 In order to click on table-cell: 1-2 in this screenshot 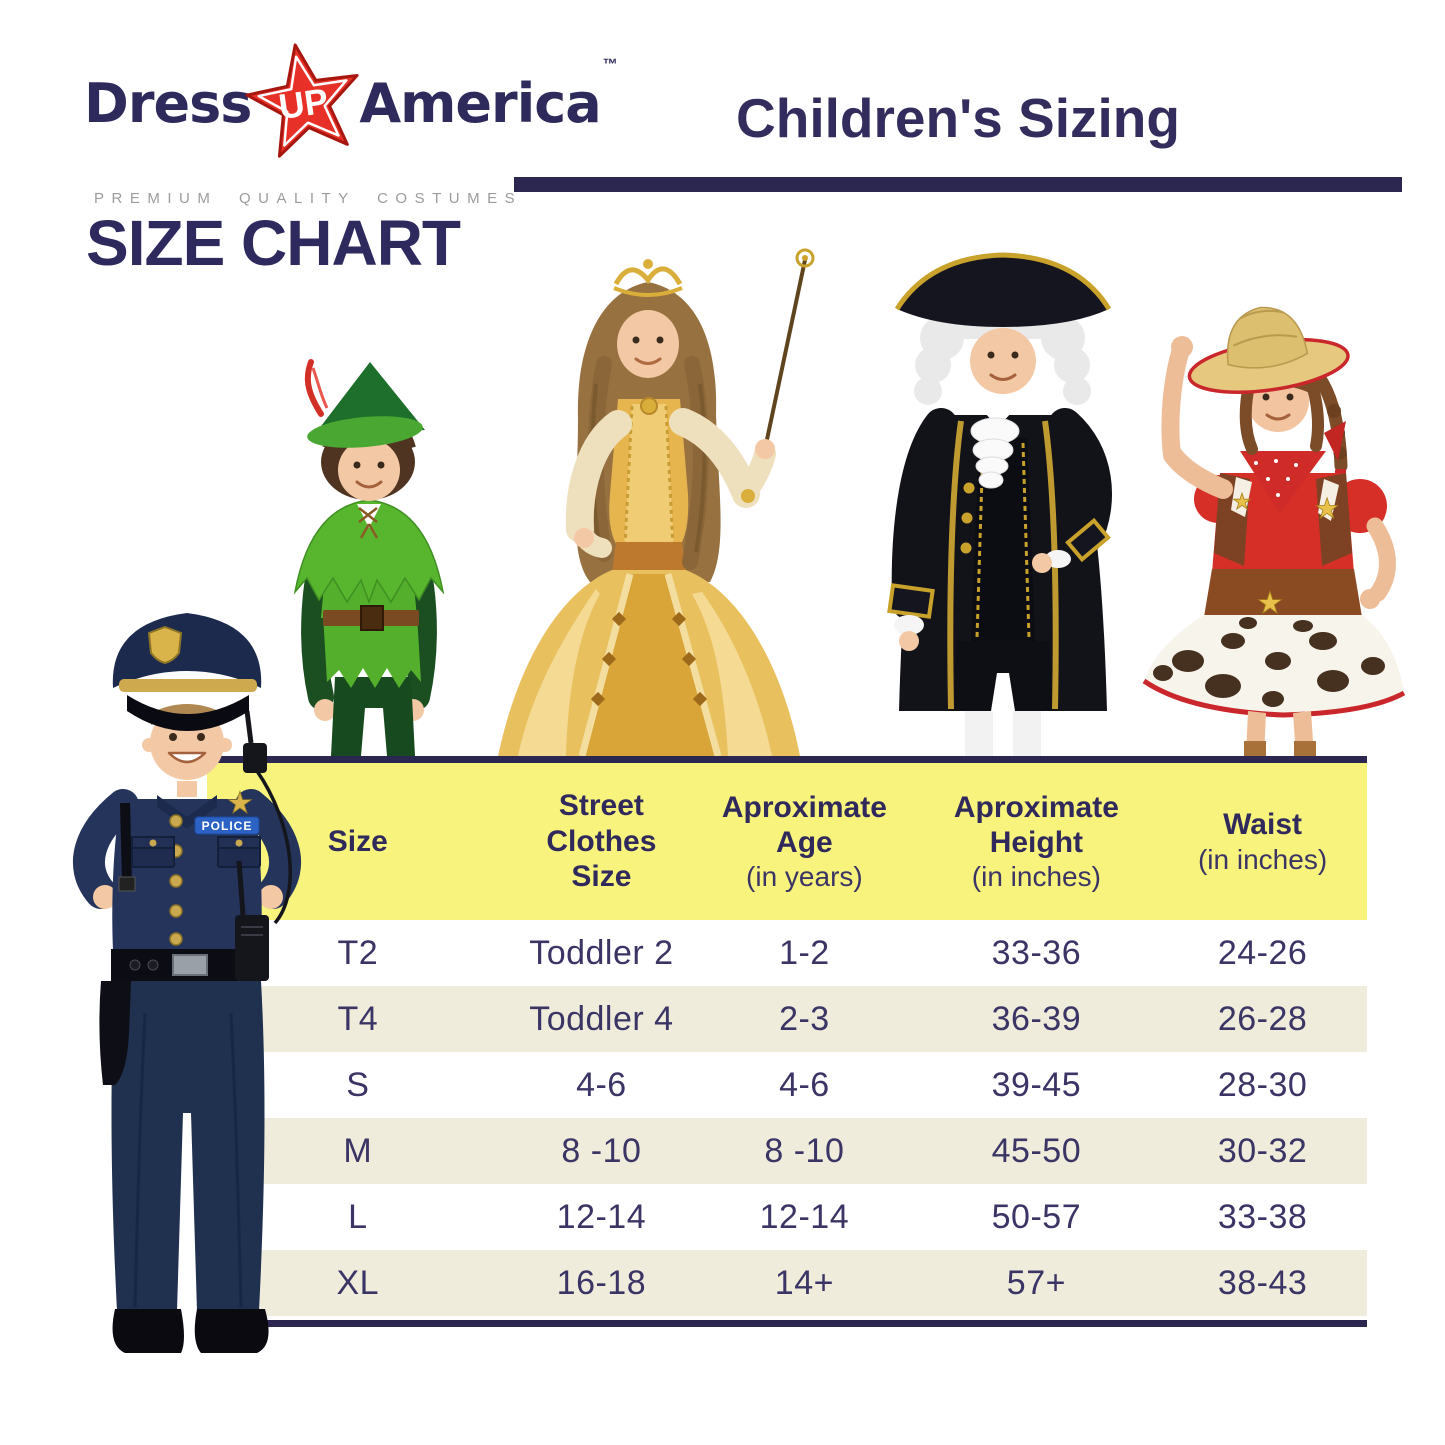, I will do `click(804, 952)`.